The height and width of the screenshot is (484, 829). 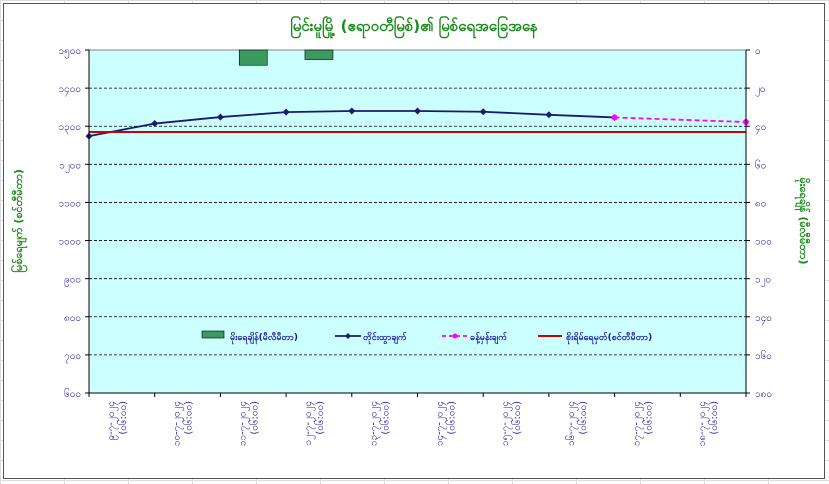 What do you see at coordinates (417, 123) in the screenshot?
I see `series-lines` at bounding box center [417, 123].